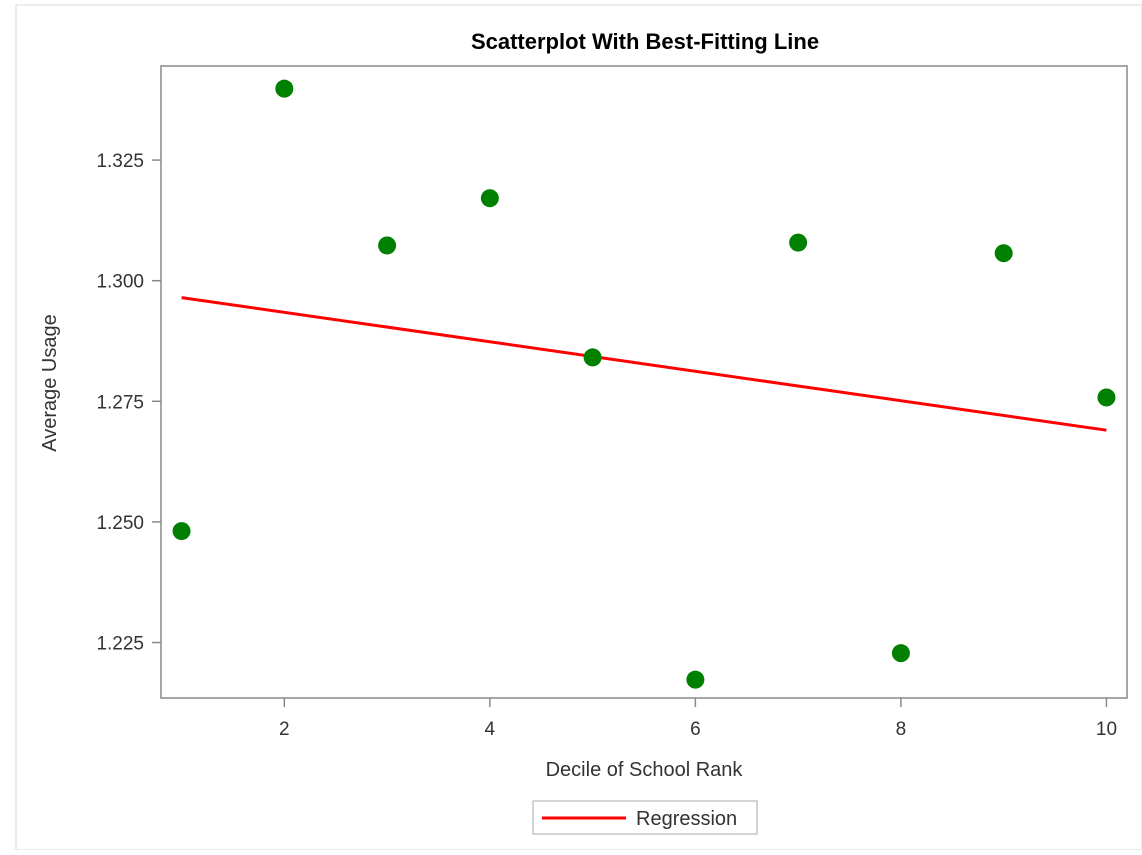 This screenshot has width=1142, height=855. Describe the element at coordinates (120, 644) in the screenshot. I see `y-tick-label: 1.225` at that location.